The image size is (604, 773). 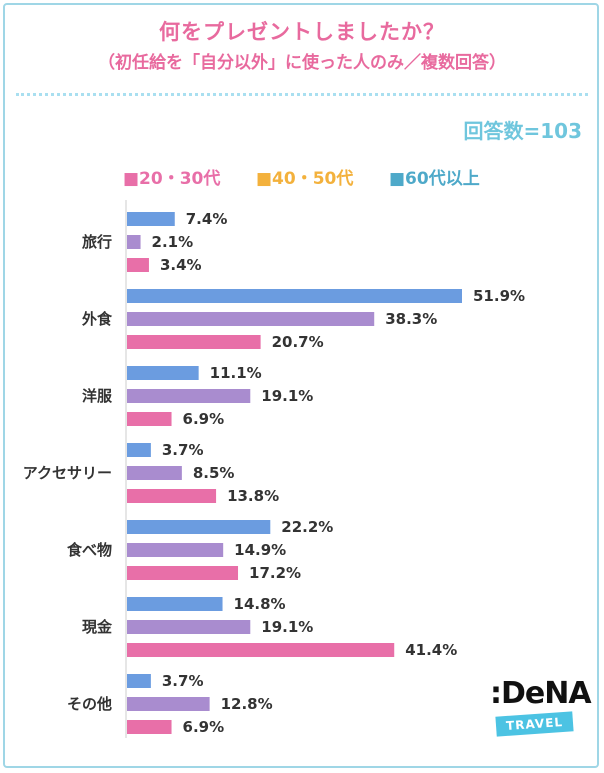 I want to click on value-label: 12.8%, so click(x=247, y=704).